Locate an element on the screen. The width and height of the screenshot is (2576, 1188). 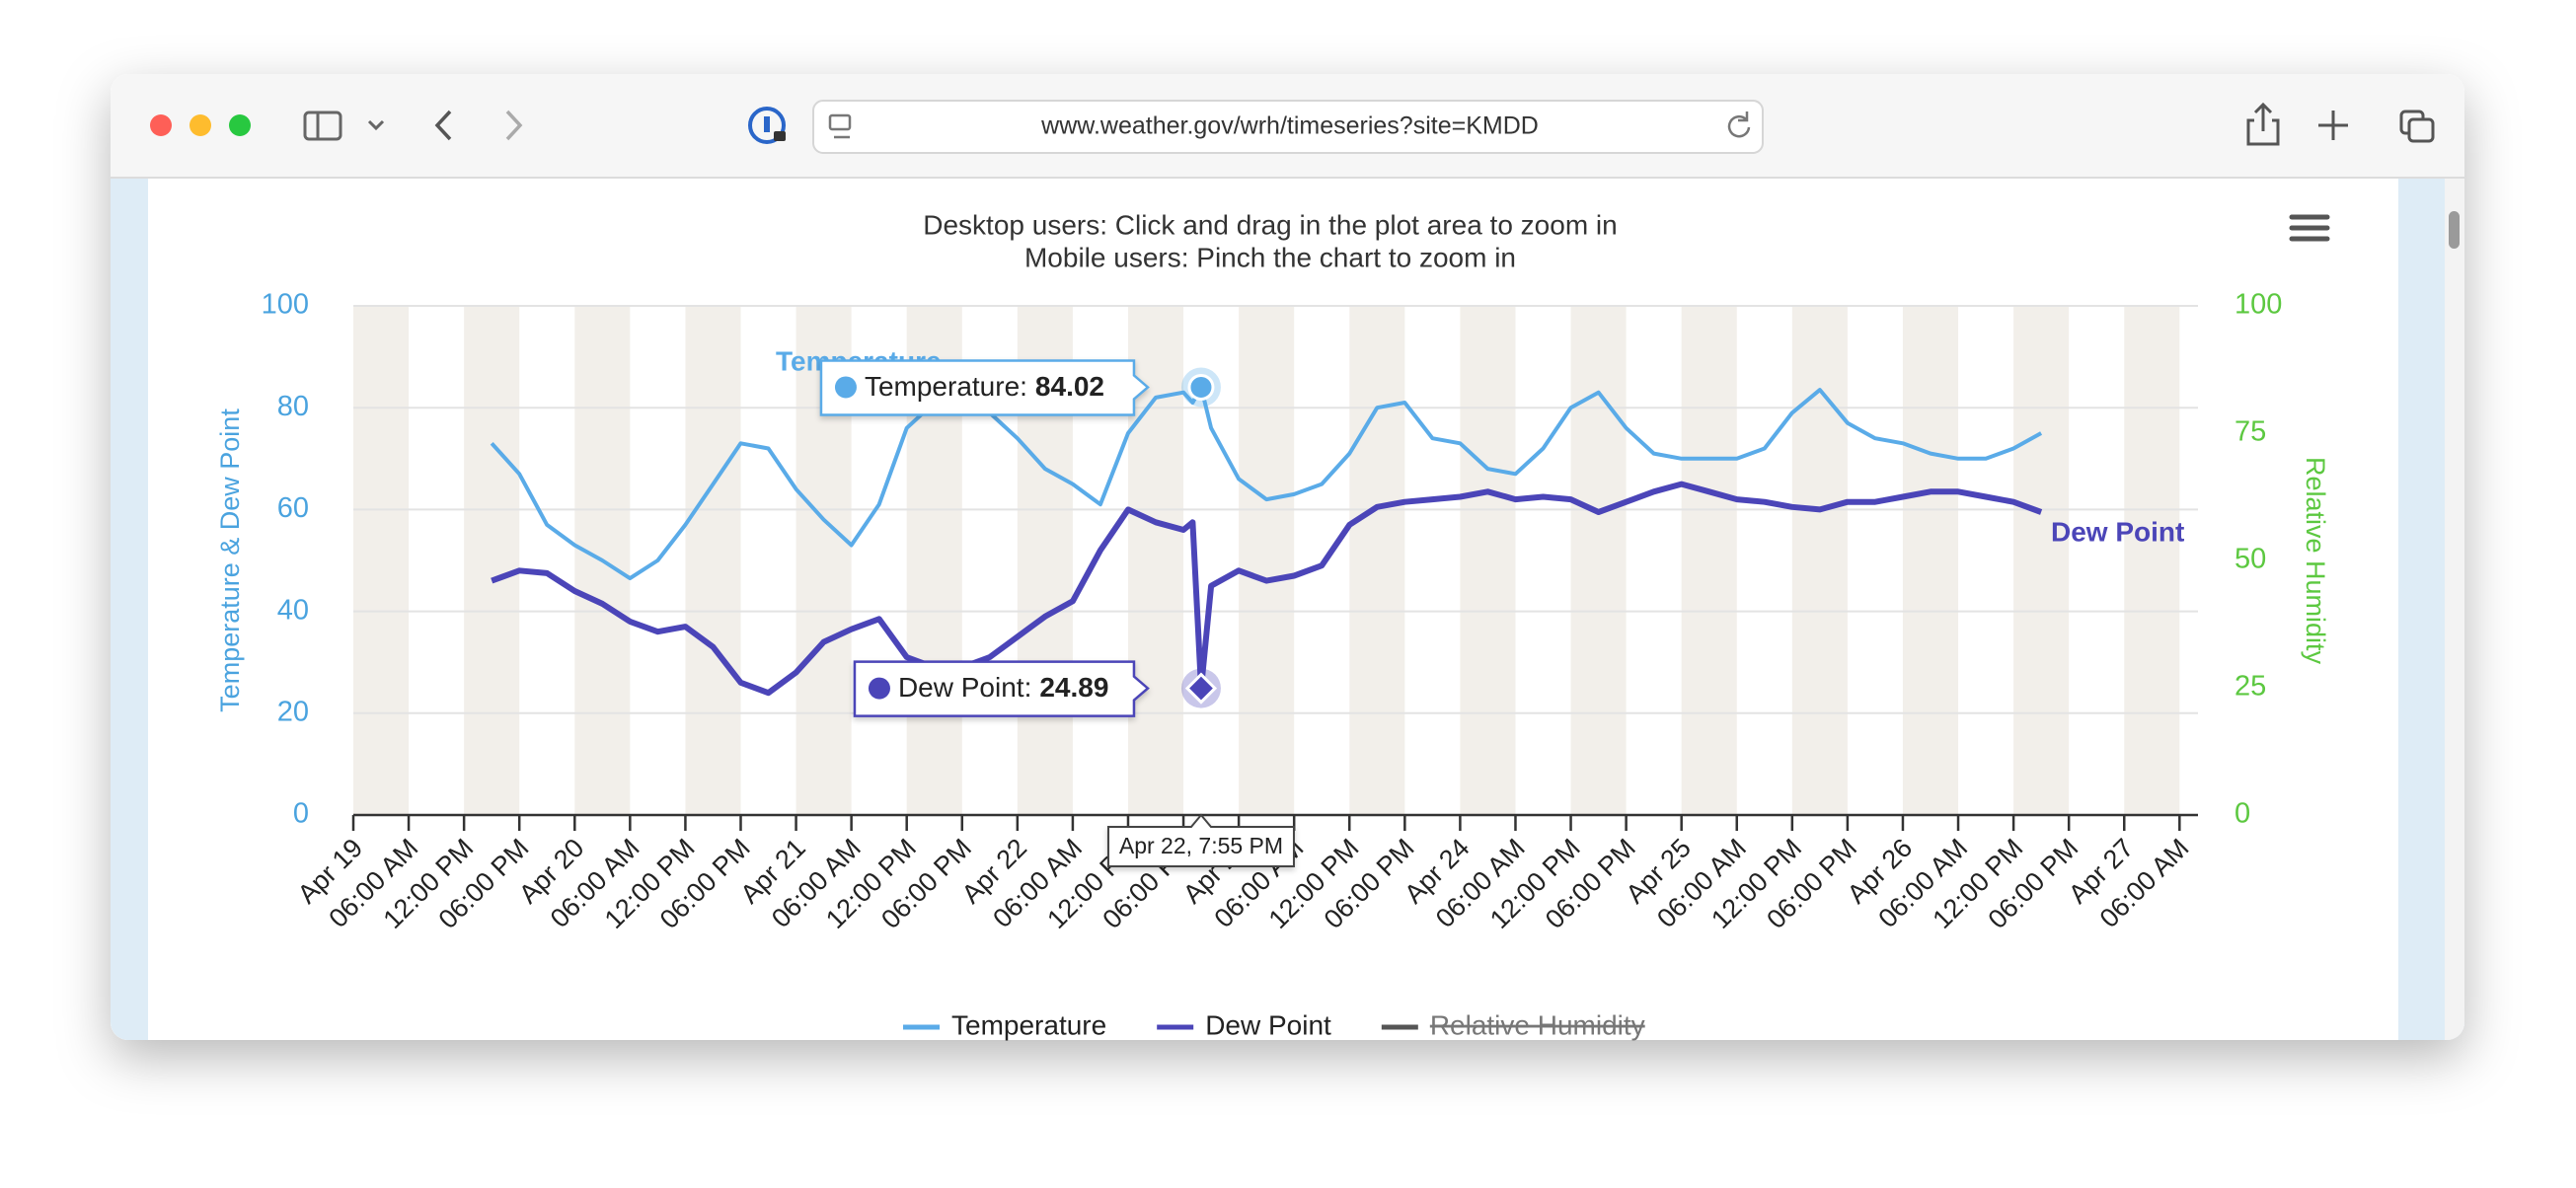
y-tick-label: 100 is located at coordinates (285, 305).